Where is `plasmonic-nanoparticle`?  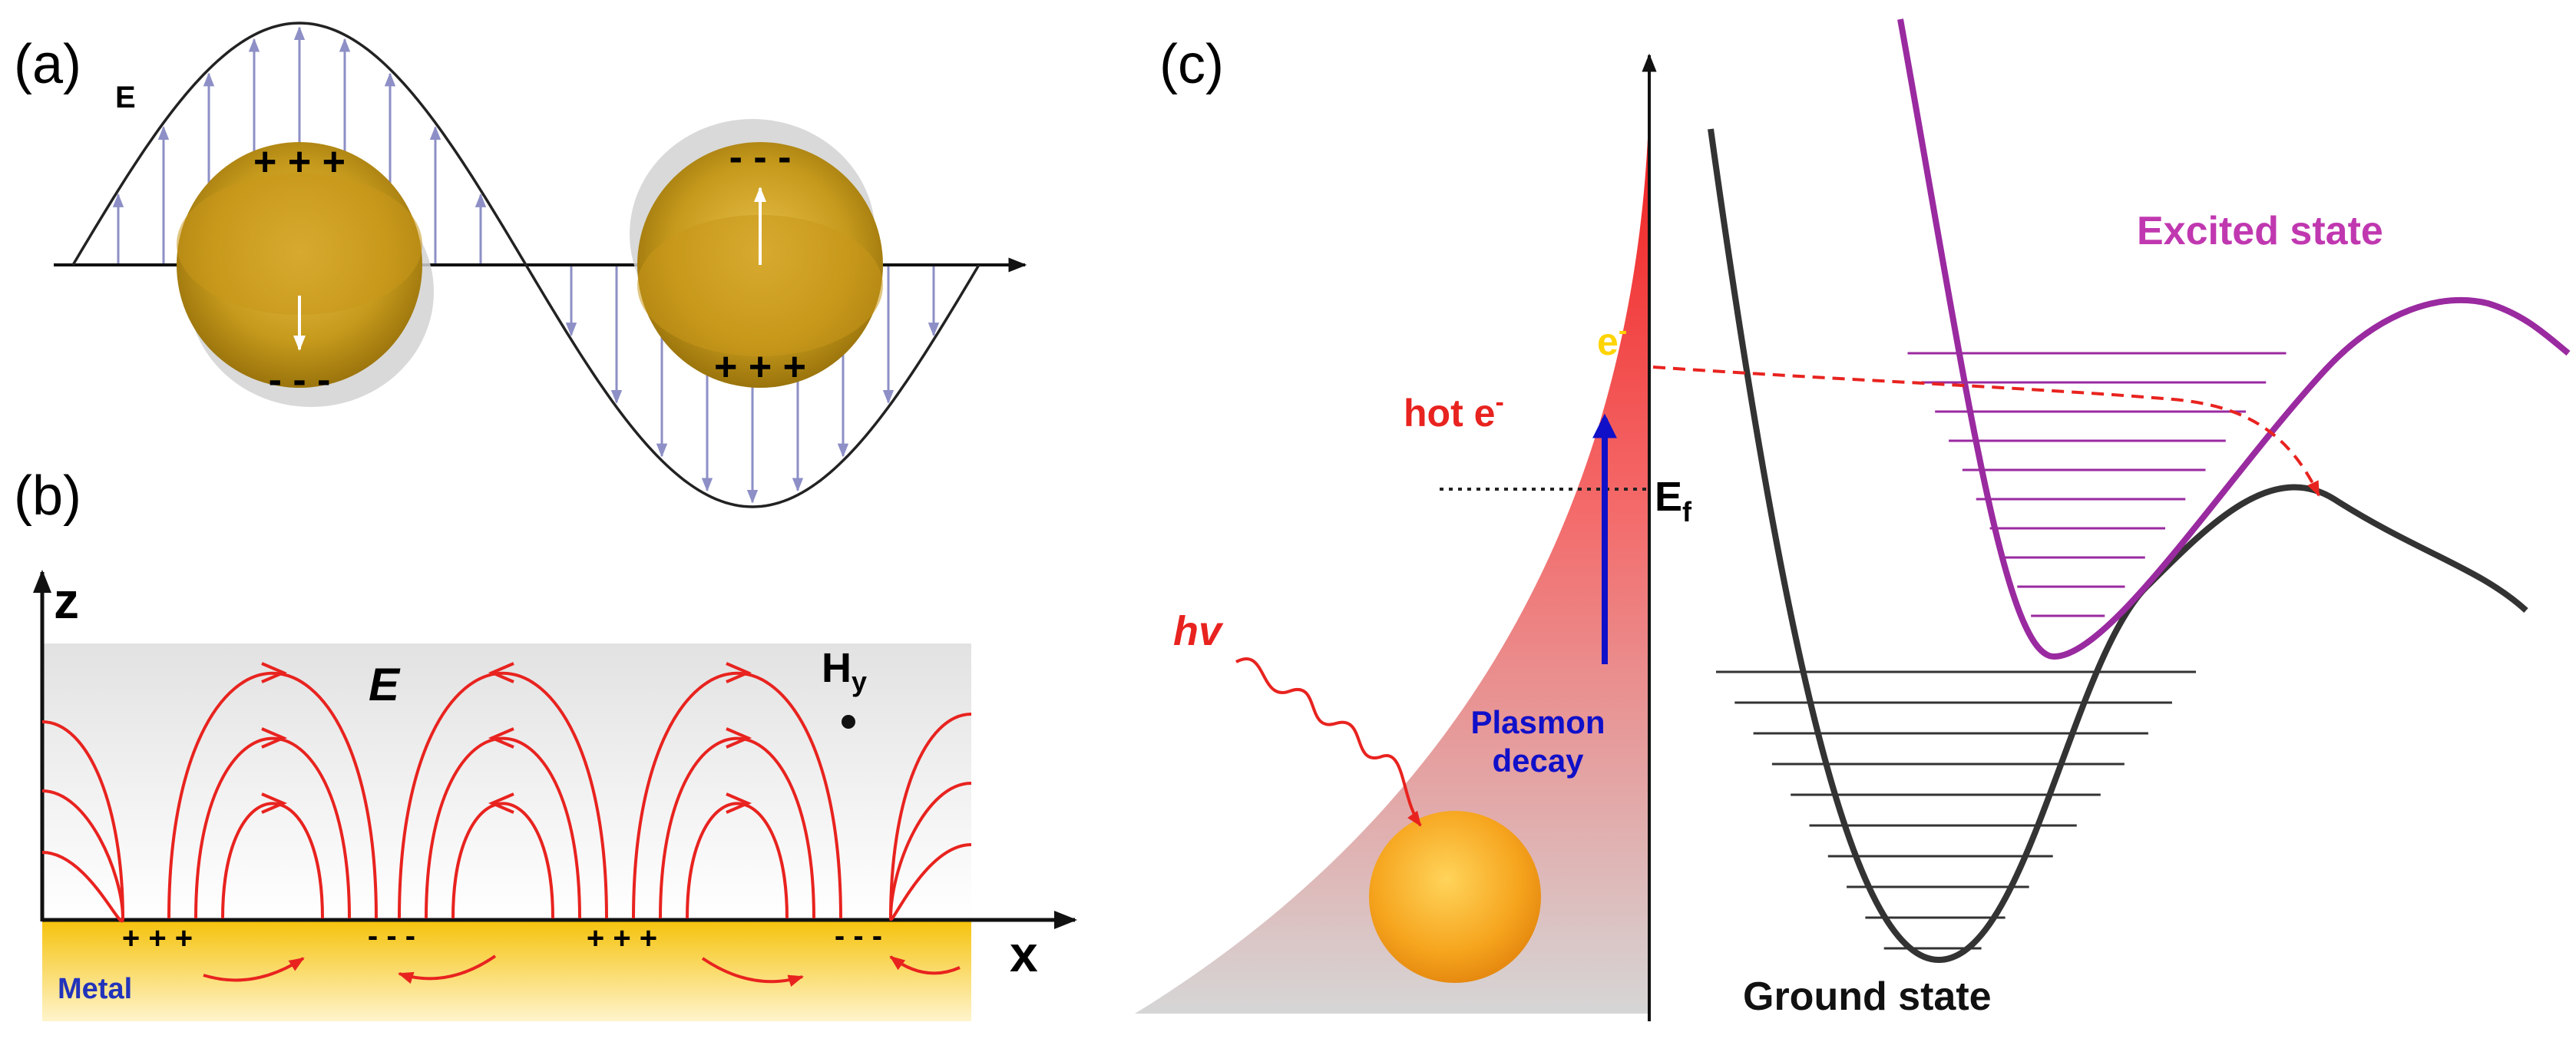 plasmonic-nanoparticle is located at coordinates (1455, 897).